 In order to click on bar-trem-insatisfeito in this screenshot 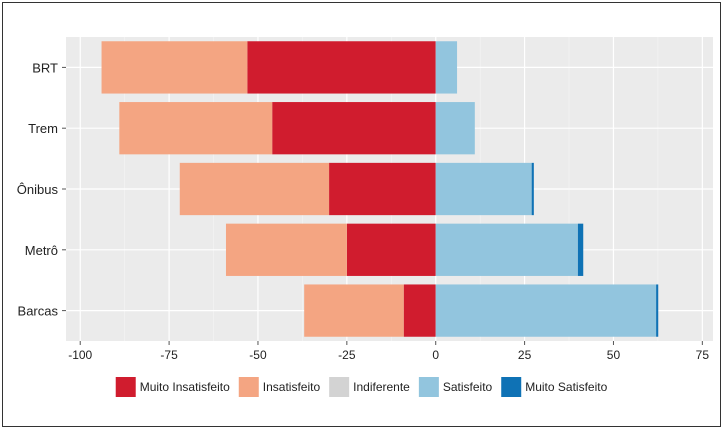, I will do `click(196, 128)`.